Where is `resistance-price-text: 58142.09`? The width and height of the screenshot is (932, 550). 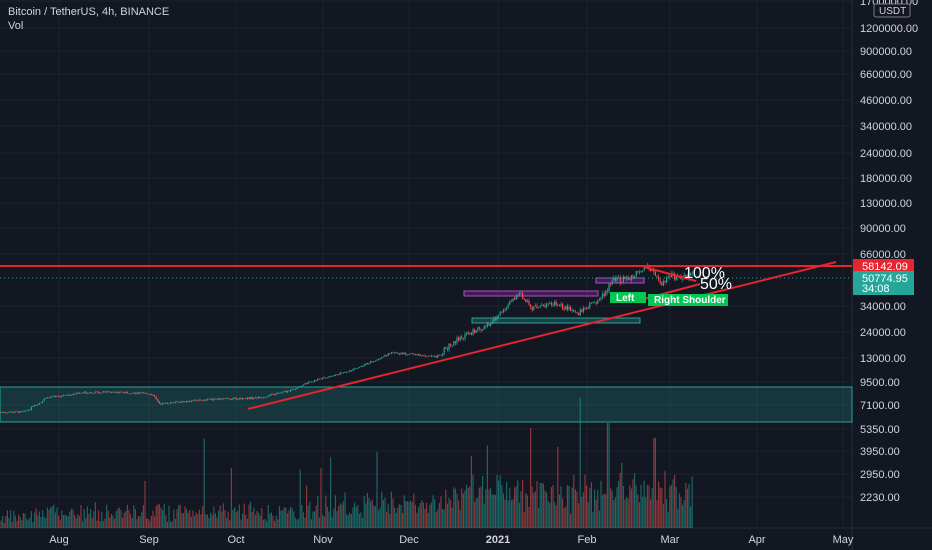
resistance-price-text: 58142.09 is located at coordinates (885, 267).